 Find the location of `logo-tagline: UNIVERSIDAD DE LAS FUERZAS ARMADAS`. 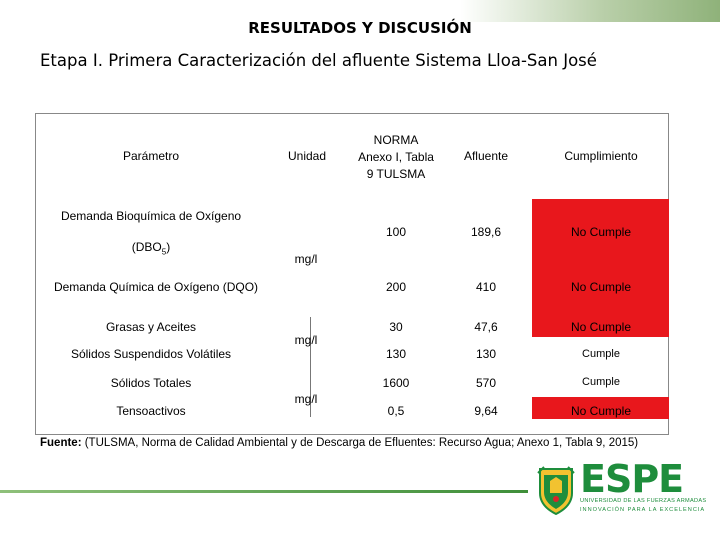

logo-tagline: UNIVERSIDAD DE LAS FUERZAS ARMADAS is located at coordinates (643, 501).